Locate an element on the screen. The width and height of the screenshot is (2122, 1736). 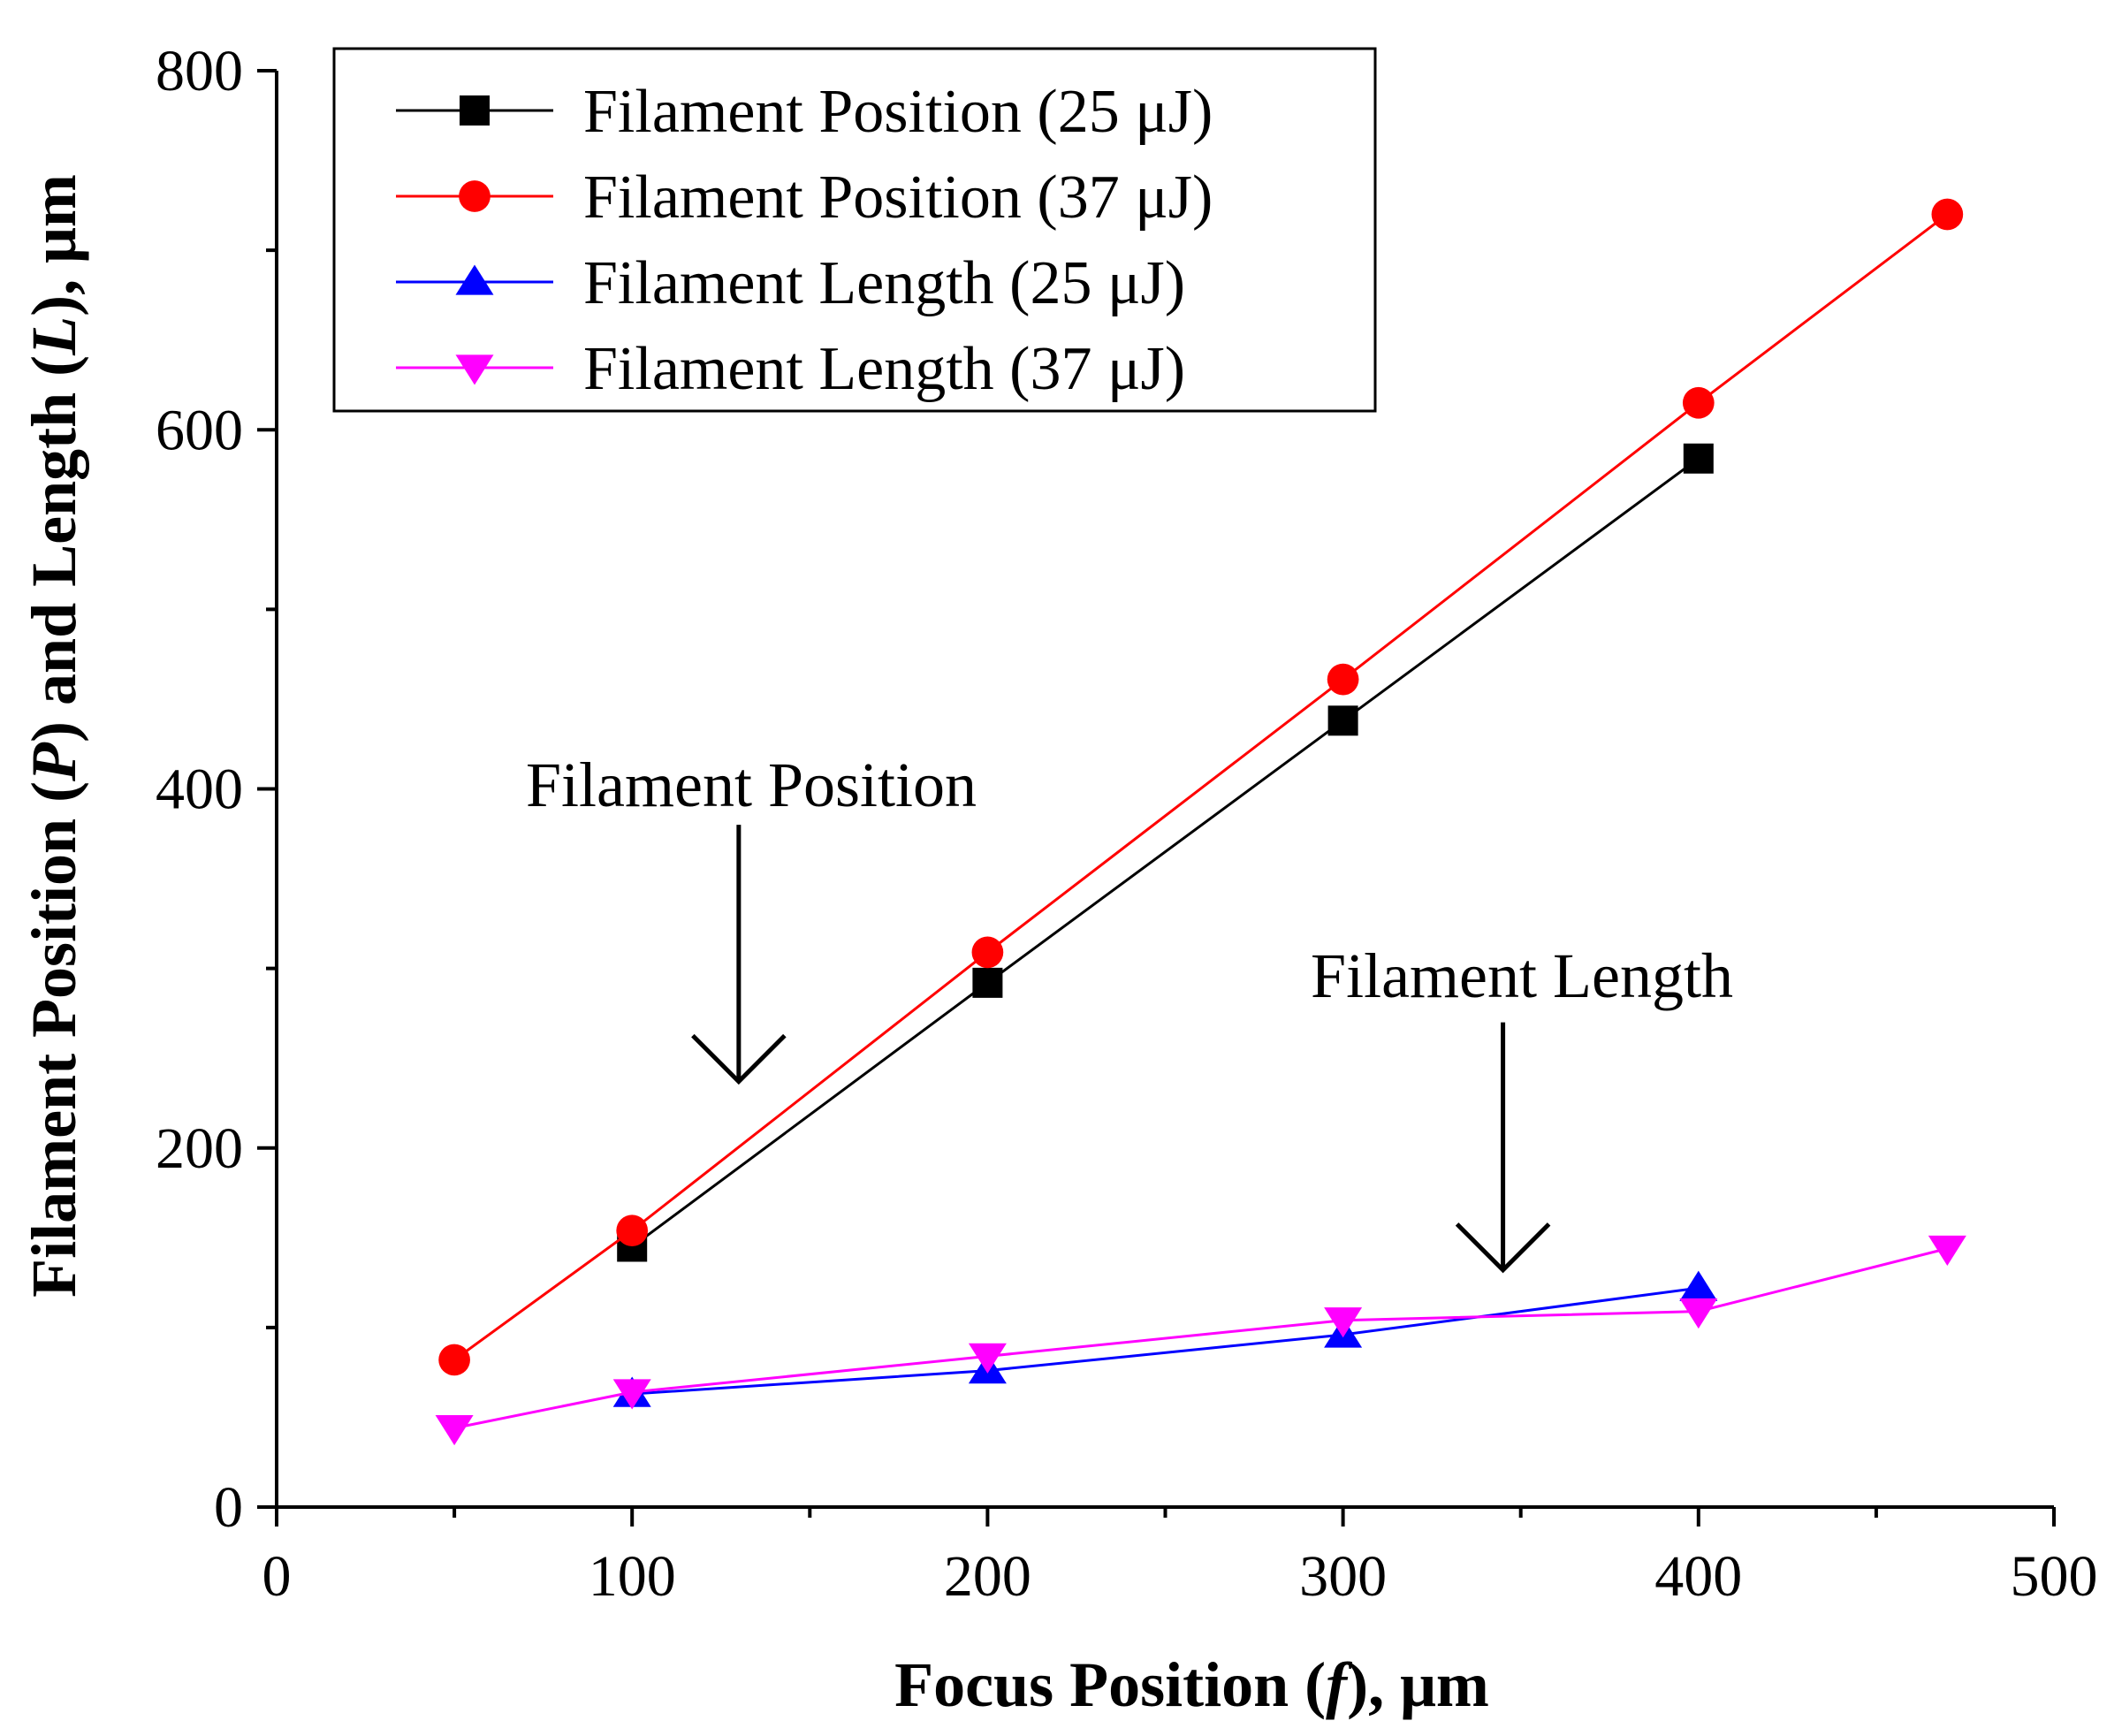
legend-entry: Filament Position (37 μJ) is located at coordinates (804, 198).